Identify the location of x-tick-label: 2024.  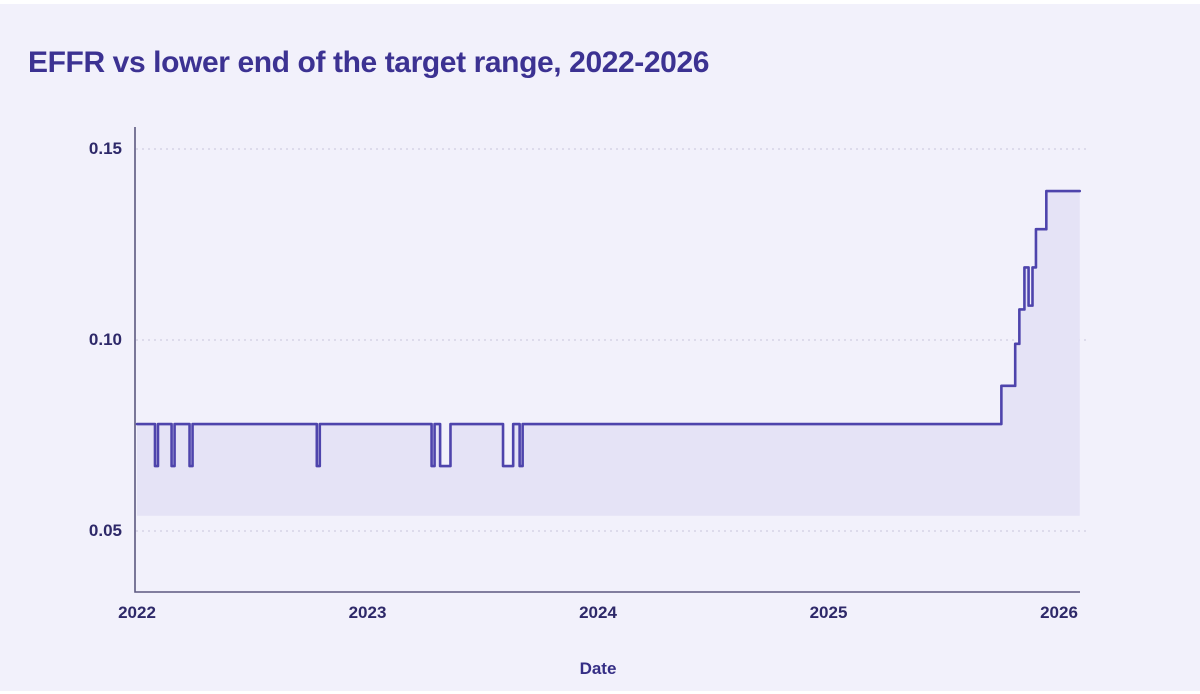
(598, 612).